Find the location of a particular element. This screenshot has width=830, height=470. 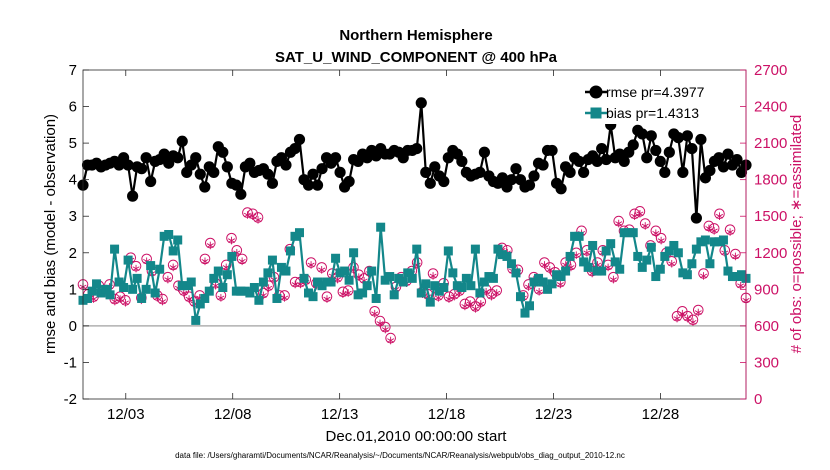

y-tick-label-right: 2700 is located at coordinates (770, 70).